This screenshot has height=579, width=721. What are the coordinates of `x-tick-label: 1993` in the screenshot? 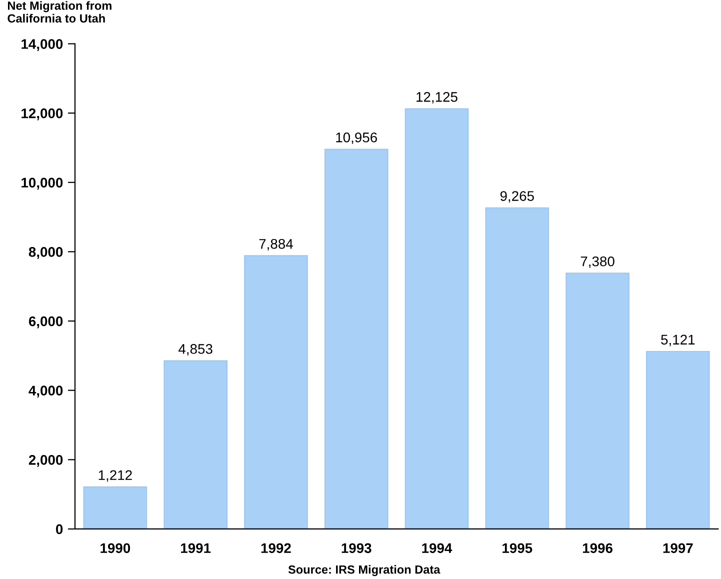 It's located at (357, 548).